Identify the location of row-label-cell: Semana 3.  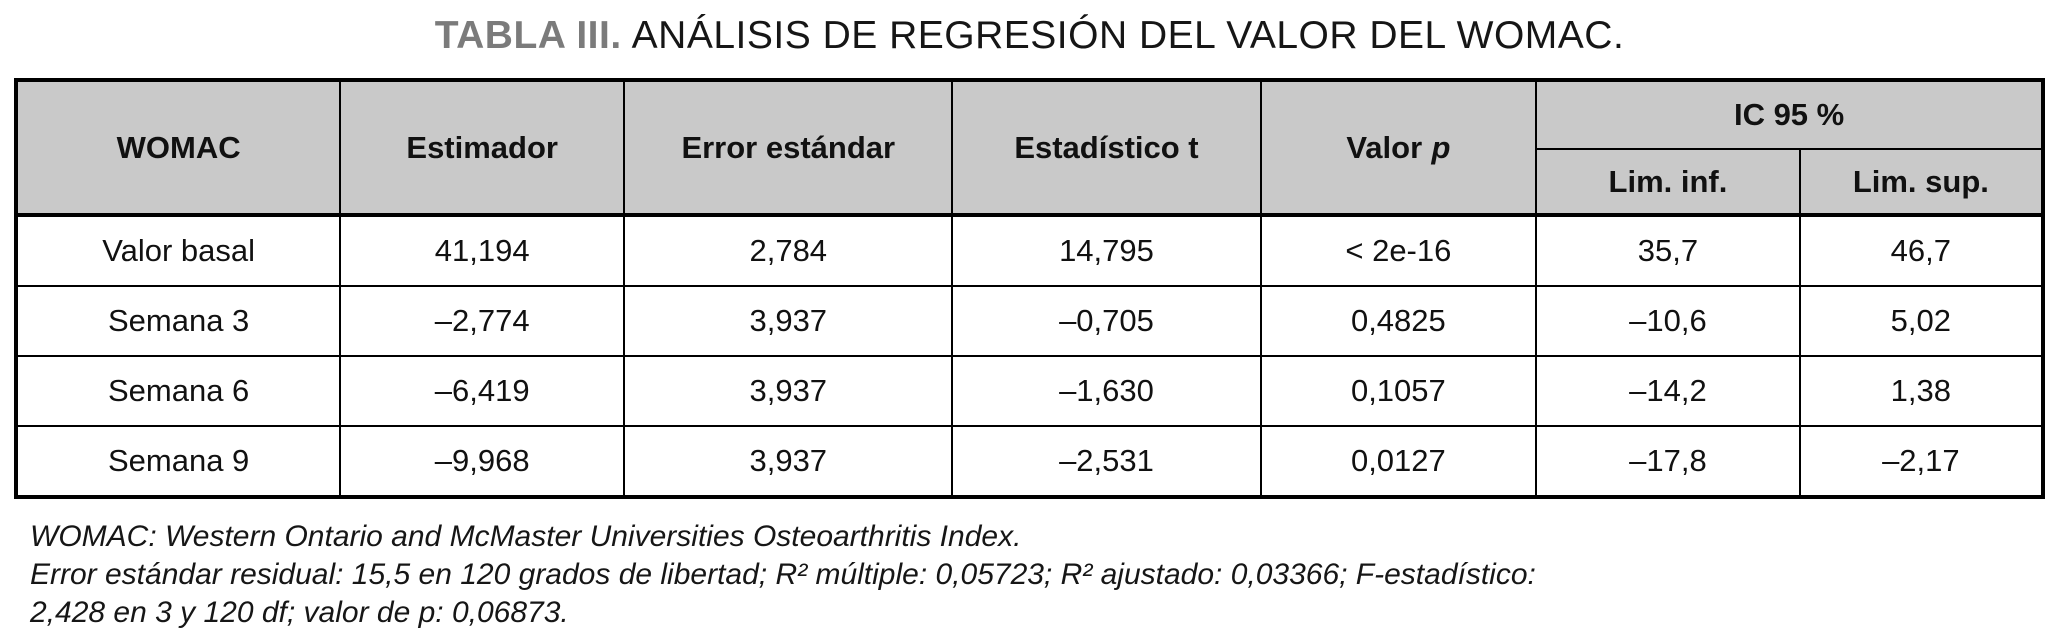
(178, 321).